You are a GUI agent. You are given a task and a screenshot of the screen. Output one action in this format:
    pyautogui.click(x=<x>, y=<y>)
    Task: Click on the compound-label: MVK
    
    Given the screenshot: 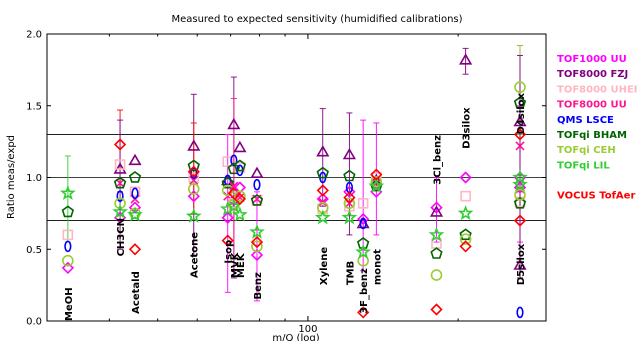 What is the action you would take?
    pyautogui.click(x=235, y=264)
    